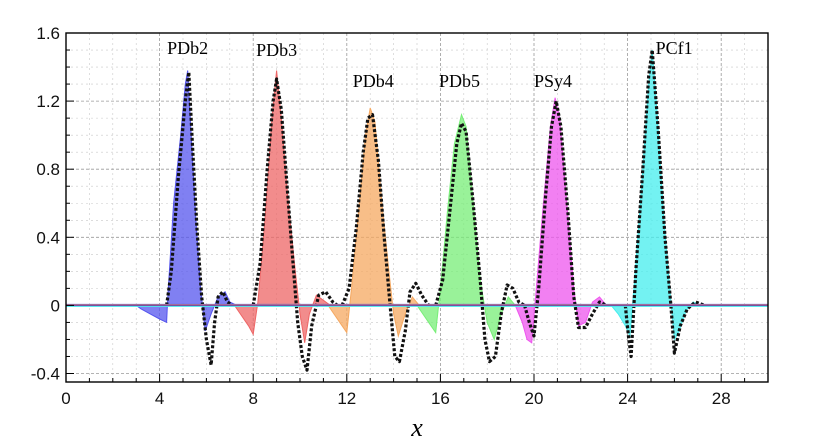  What do you see at coordinates (252, 398) in the screenshot?
I see `x-tick-label: 8` at bounding box center [252, 398].